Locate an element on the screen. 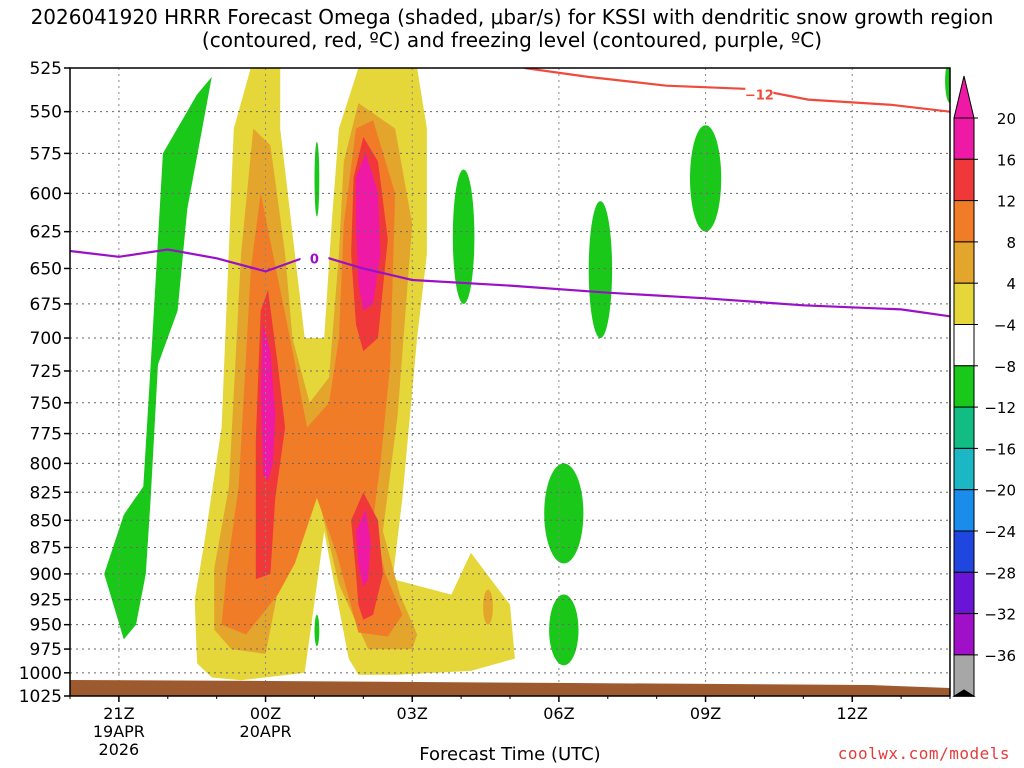 This screenshot has height=768, width=1024. omega-band-8-lobe is located at coordinates (488, 607).